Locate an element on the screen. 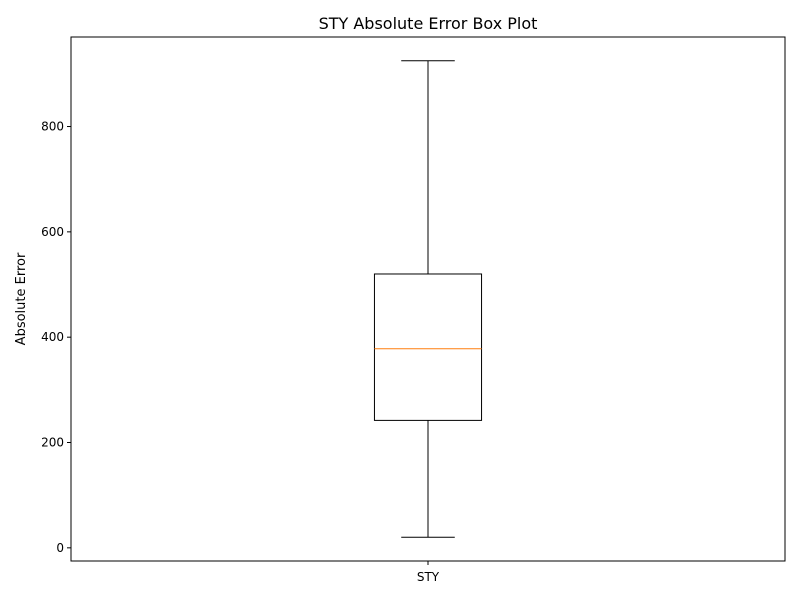 Image resolution: width=800 pixels, height=600 pixels. x-tick-label: STY is located at coordinates (428, 577).